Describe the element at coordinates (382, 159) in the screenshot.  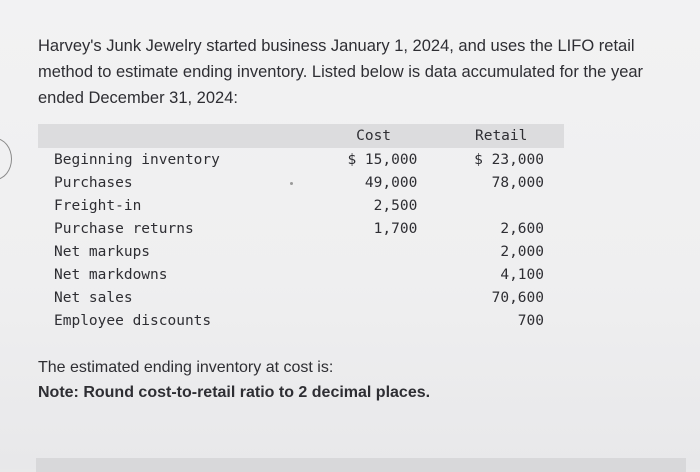
I see `row-cost: $ 15,000` at that location.